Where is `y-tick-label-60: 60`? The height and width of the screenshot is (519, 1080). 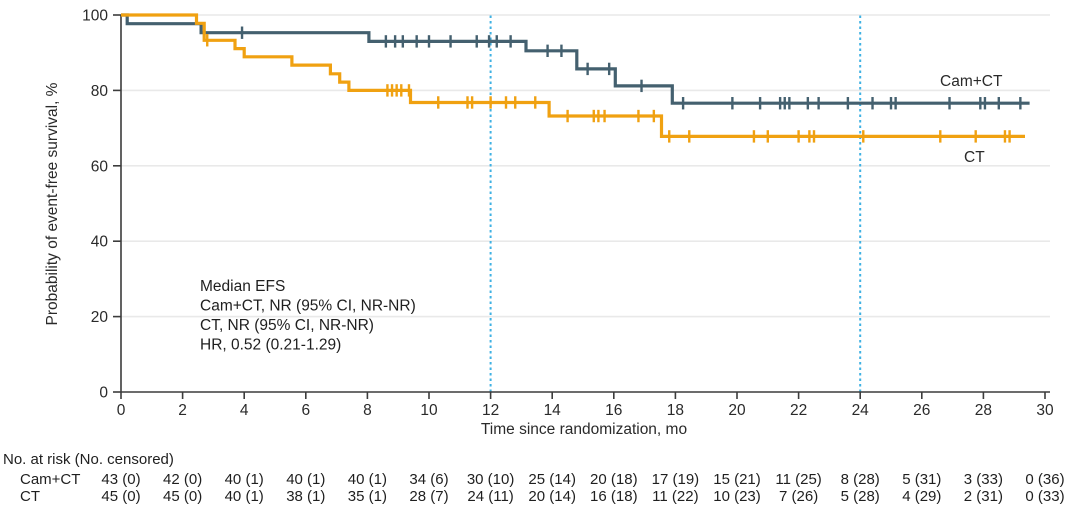
y-tick-label-60: 60 is located at coordinates (100, 166).